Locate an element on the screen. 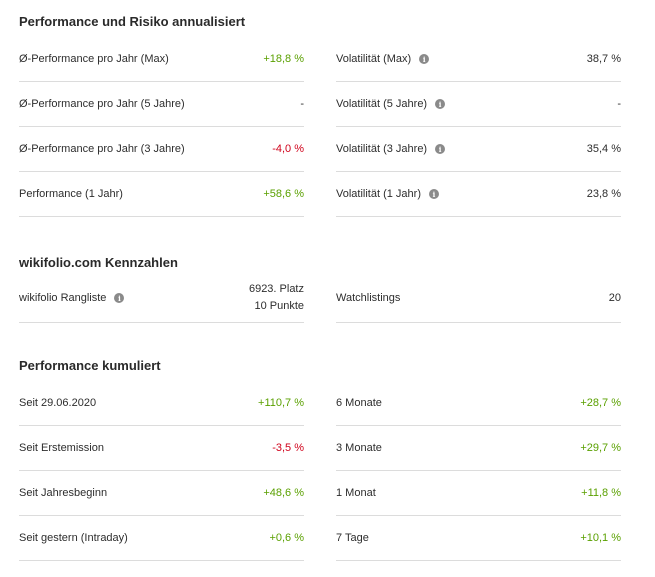 This screenshot has width=655, height=577. row-label: 7 Tage is located at coordinates (352, 538).